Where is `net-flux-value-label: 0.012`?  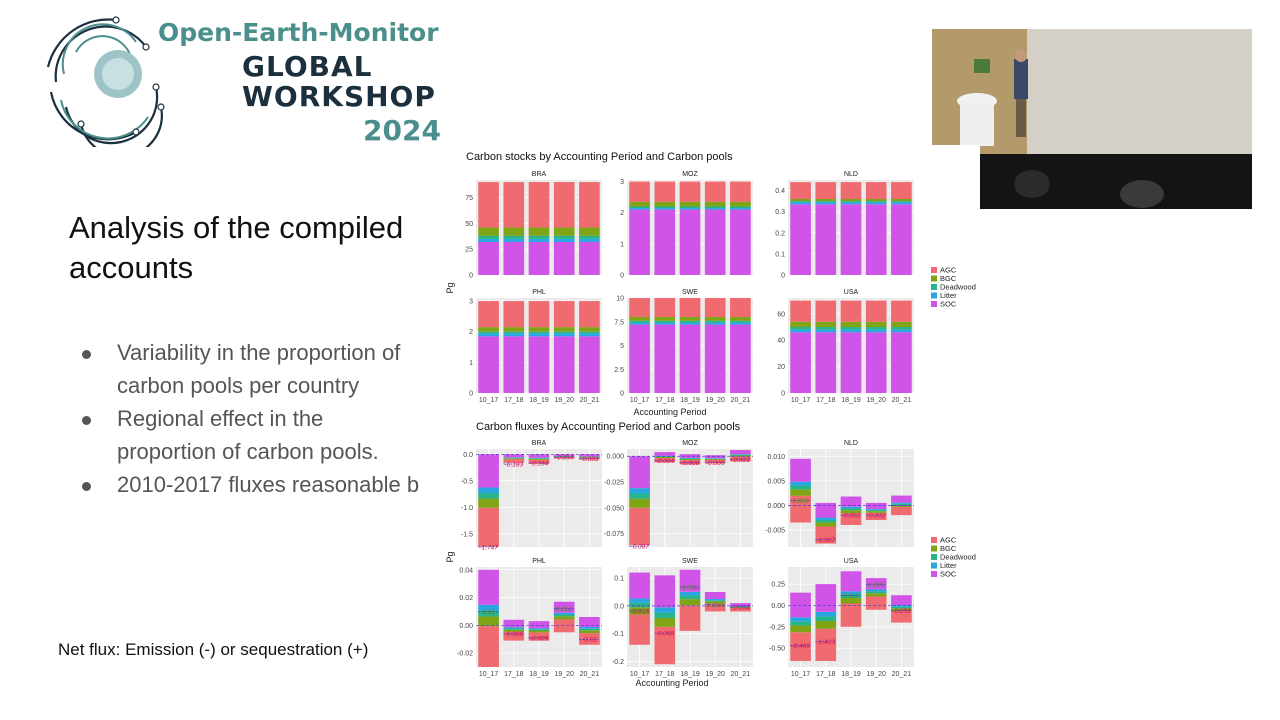 net-flux-value-label: 0.012 is located at coordinates (564, 609).